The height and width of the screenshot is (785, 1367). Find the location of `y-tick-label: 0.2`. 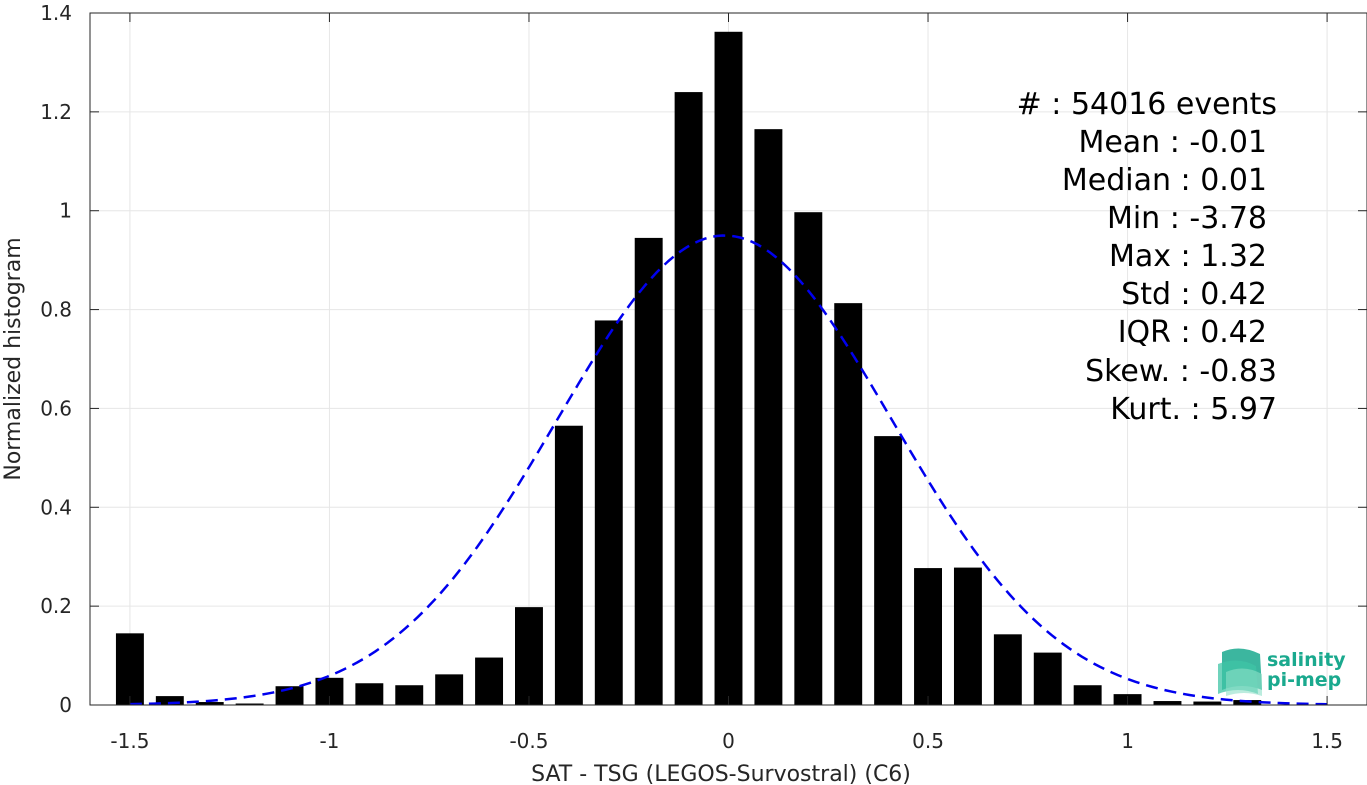

y-tick-label: 0.2 is located at coordinates (56, 606).